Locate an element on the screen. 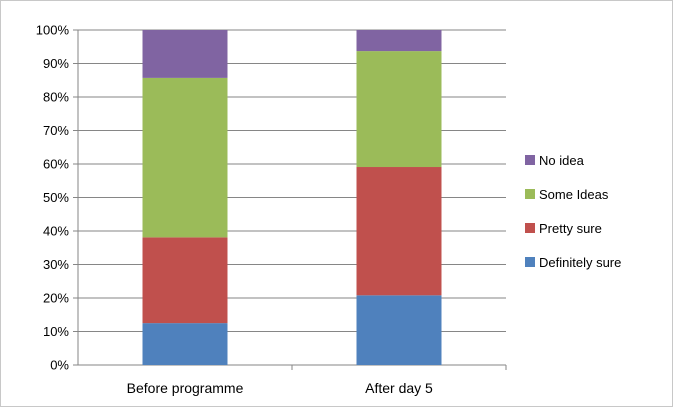 The width and height of the screenshot is (673, 411). x-axis-tick-labels: Before programme After day 5 is located at coordinates (280, 388).